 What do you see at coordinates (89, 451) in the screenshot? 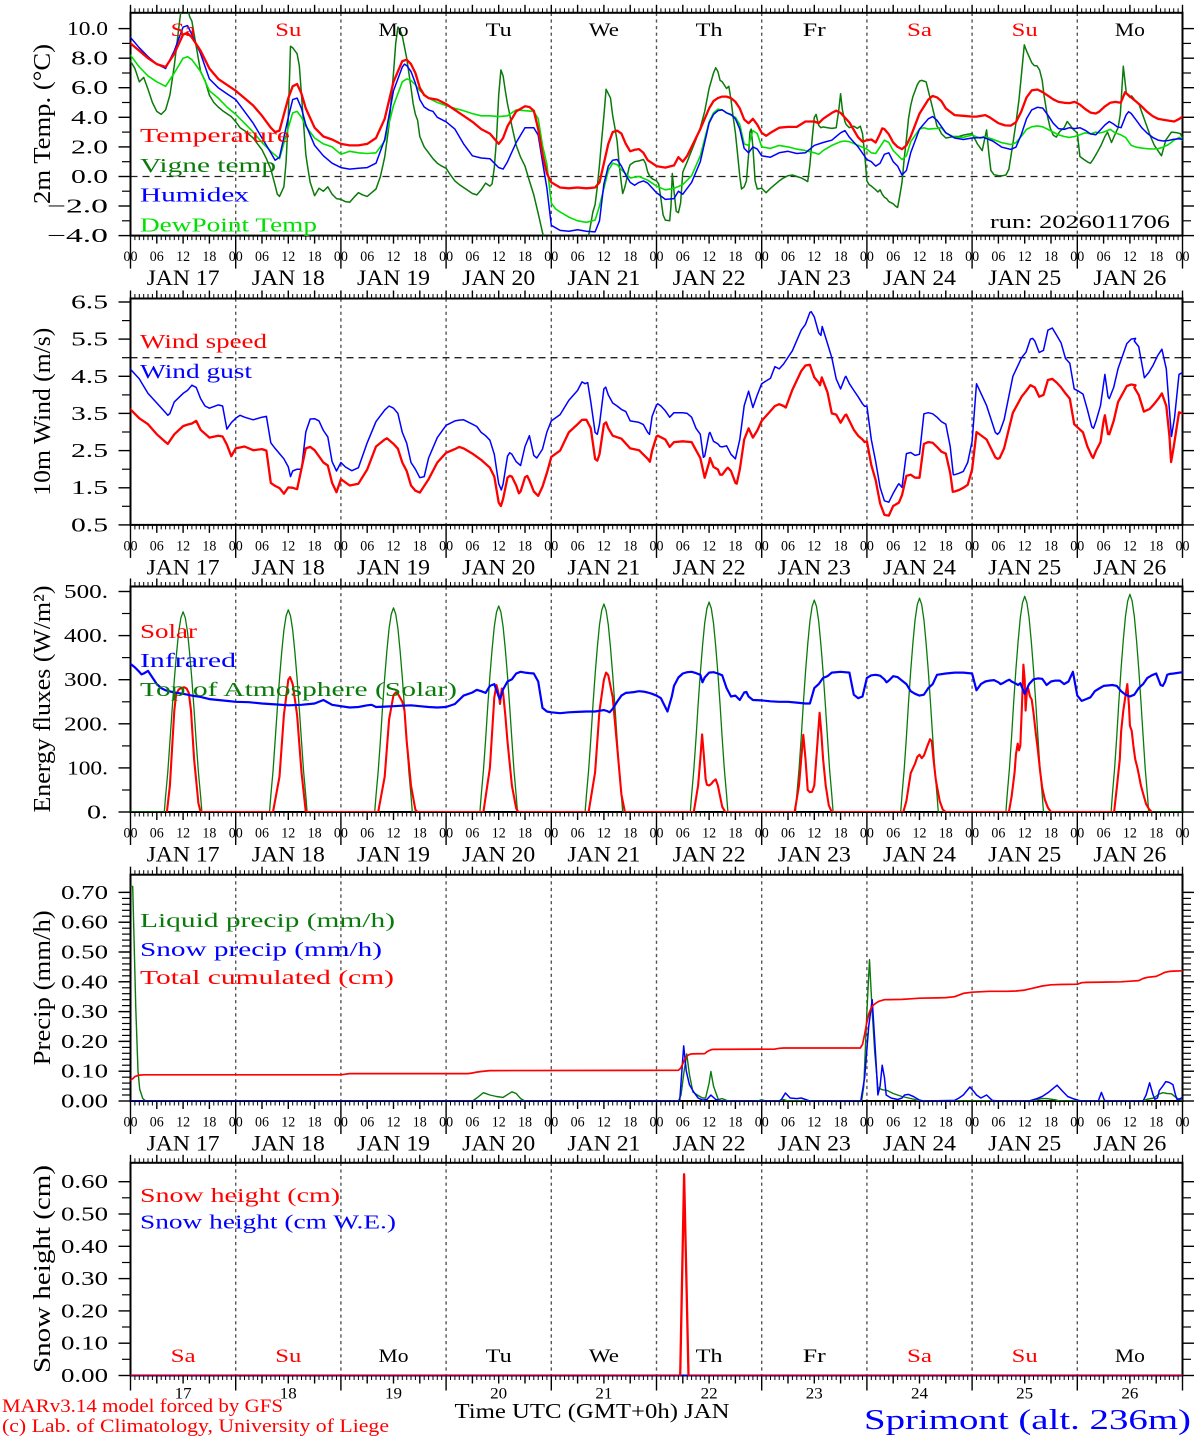
I see `svg-text: 2.5` at bounding box center [89, 451].